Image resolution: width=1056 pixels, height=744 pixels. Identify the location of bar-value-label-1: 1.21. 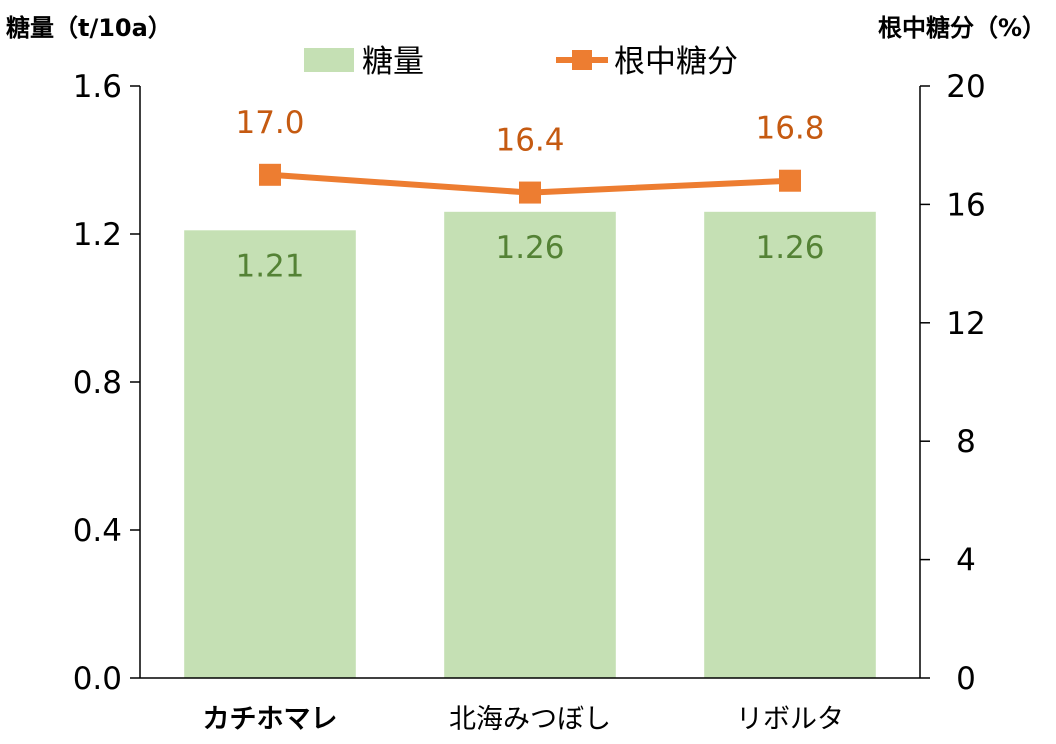
(269, 266).